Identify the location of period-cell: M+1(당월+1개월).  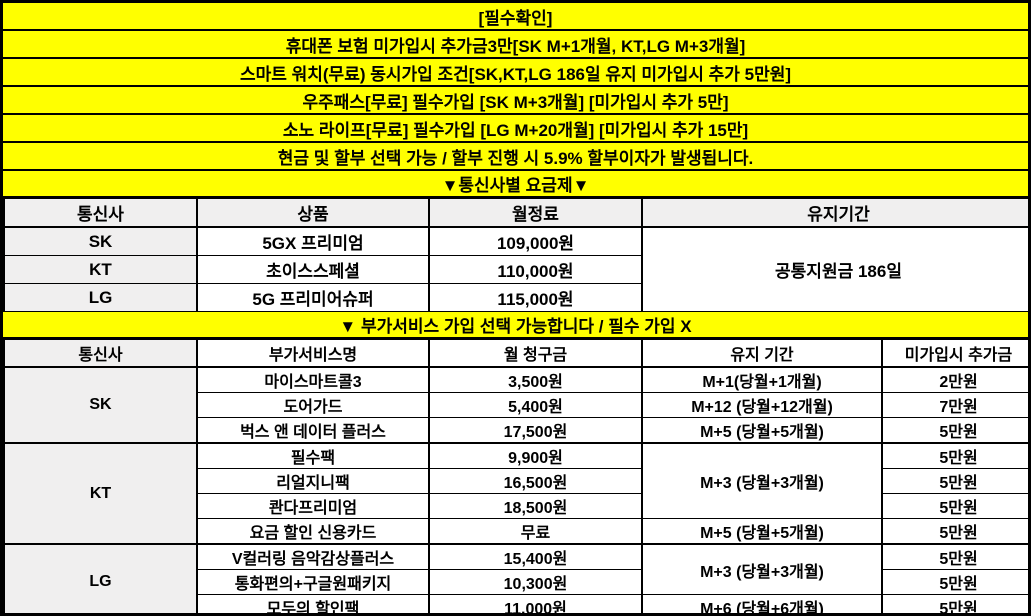
(762, 379).